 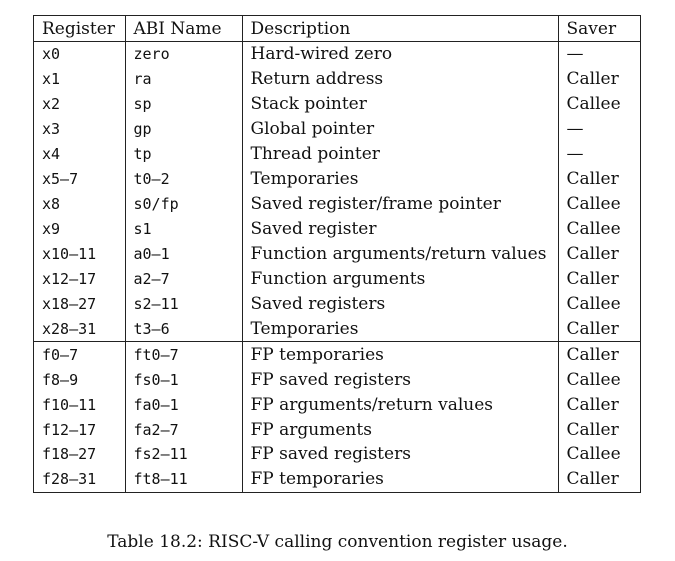 I want to click on integer-register-row: x28–31 t3–6 Temporaries Caller, so click(x=337, y=329).